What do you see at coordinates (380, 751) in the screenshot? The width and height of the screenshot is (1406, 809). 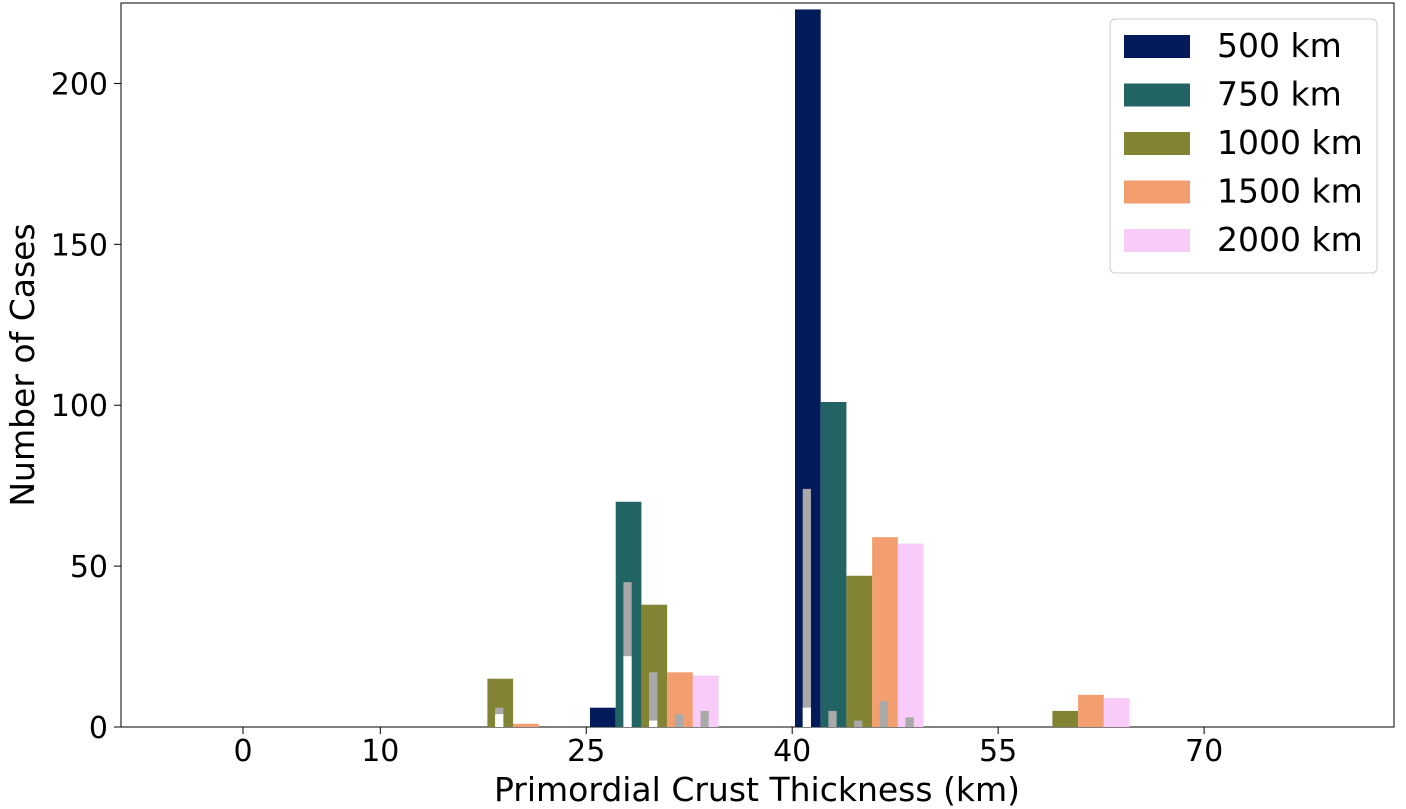 I see `x-tick-label: 10` at bounding box center [380, 751].